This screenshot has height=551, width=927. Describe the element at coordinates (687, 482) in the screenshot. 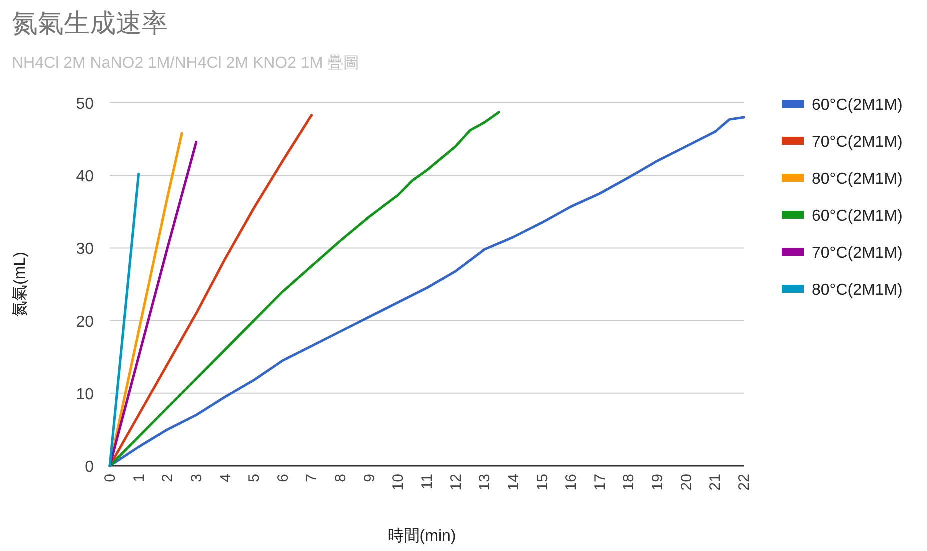

I see `x-tick-label: 20` at that location.